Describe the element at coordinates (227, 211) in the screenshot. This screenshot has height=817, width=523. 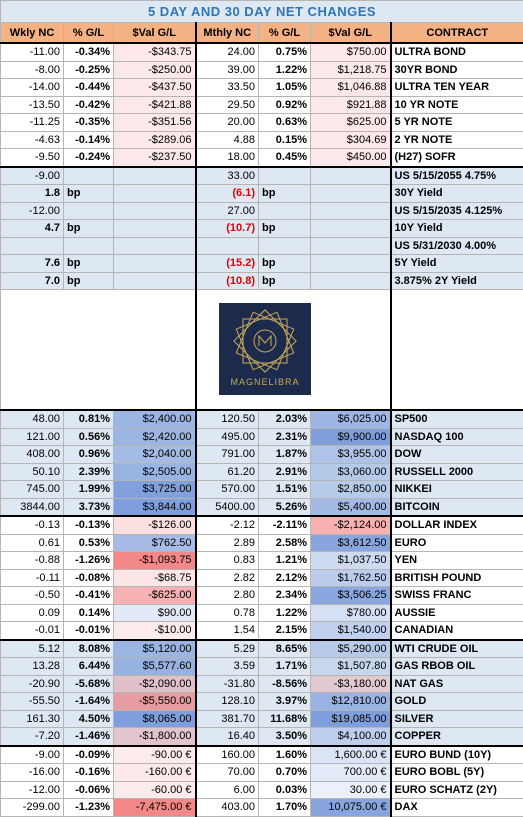
I see `cell-mthly: 27.00` at that location.